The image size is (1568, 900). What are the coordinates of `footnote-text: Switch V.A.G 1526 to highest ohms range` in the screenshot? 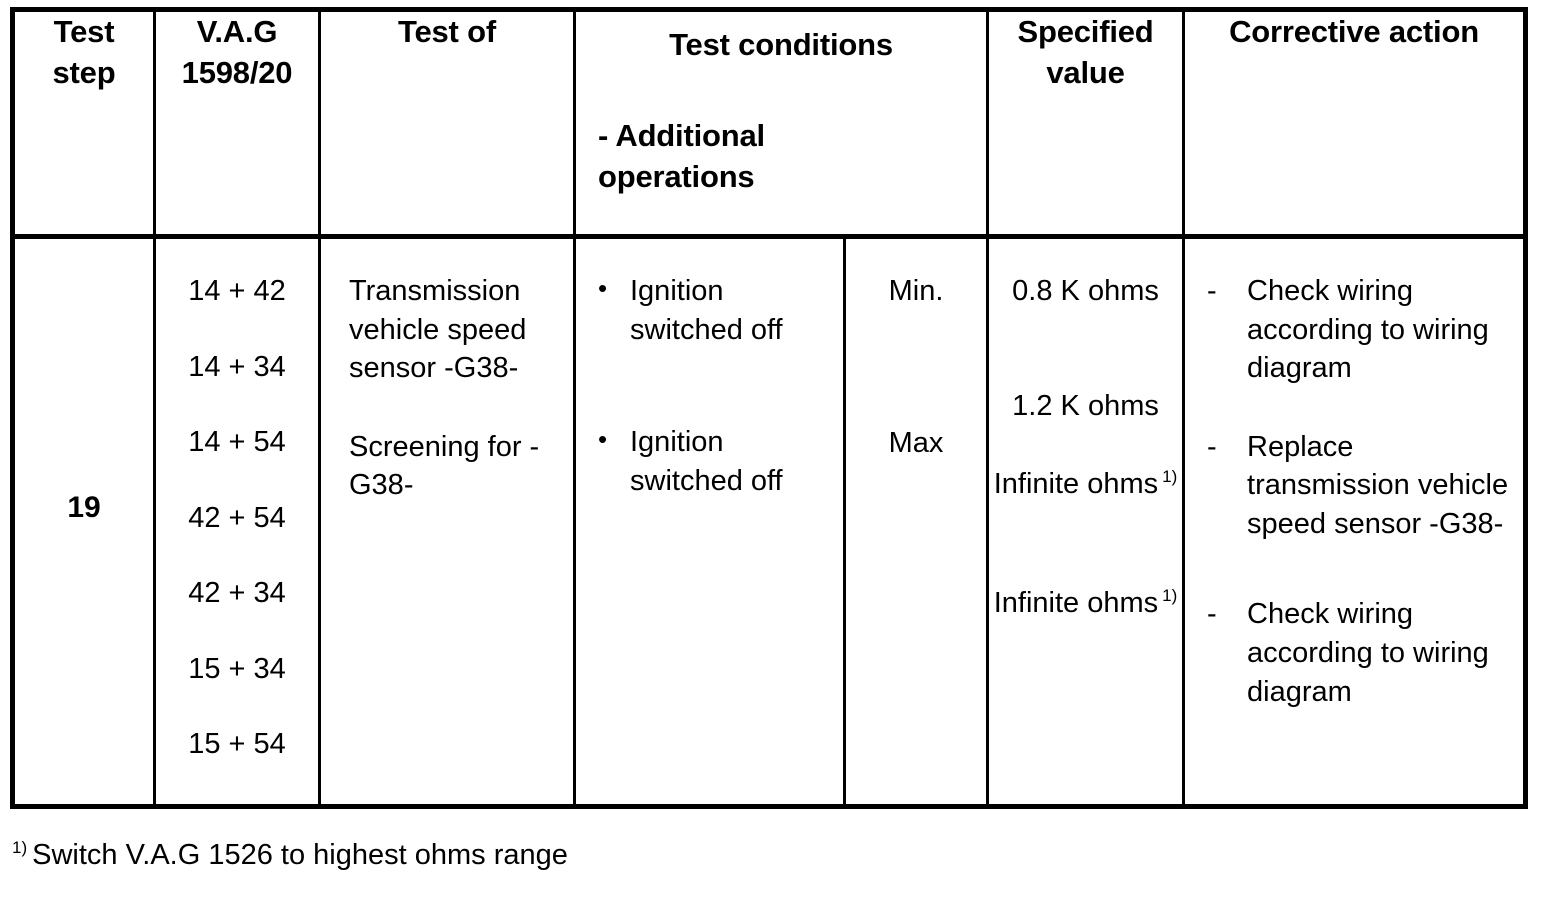 It's located at (300, 855).